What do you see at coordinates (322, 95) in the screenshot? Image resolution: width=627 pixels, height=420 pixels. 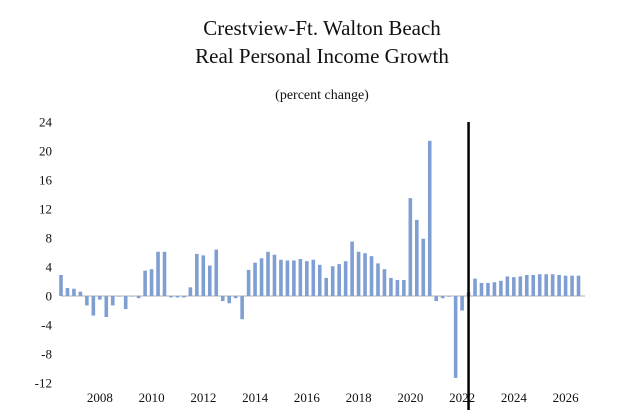 I see `chart-unit-note: (percent change)` at bounding box center [322, 95].